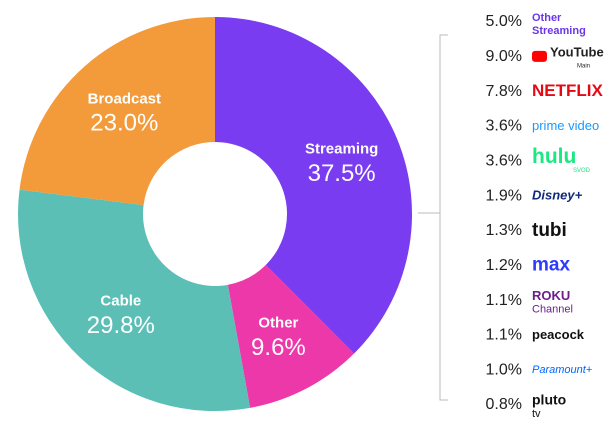  Describe the element at coordinates (124, 123) in the screenshot. I see `slice-value: 23.0%` at that location.